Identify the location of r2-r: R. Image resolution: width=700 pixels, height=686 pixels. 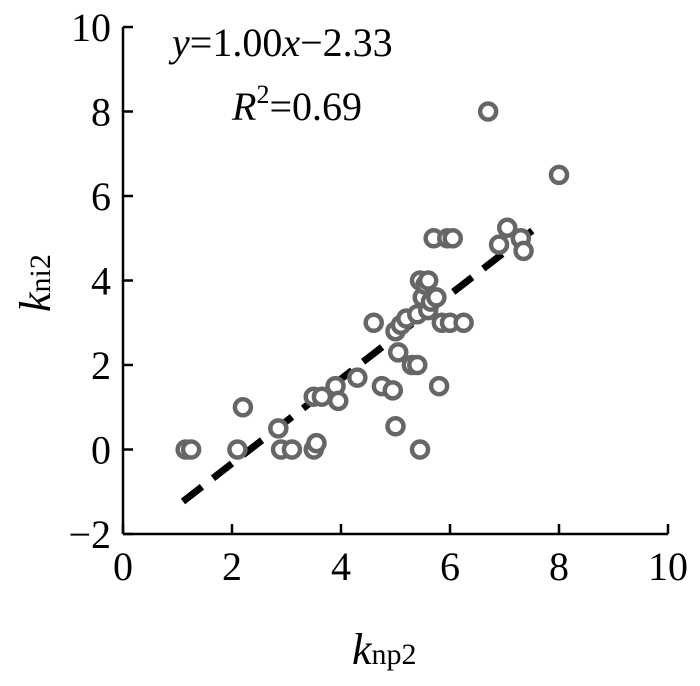
(243, 106).